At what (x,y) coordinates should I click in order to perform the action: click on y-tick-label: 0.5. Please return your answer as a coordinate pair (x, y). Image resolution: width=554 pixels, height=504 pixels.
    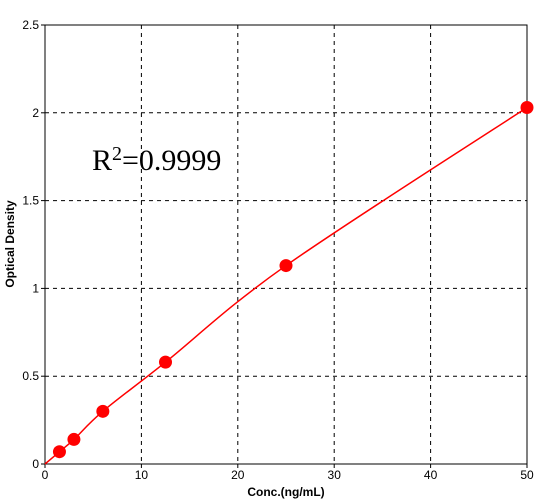
    Looking at the image, I should click on (30, 376).